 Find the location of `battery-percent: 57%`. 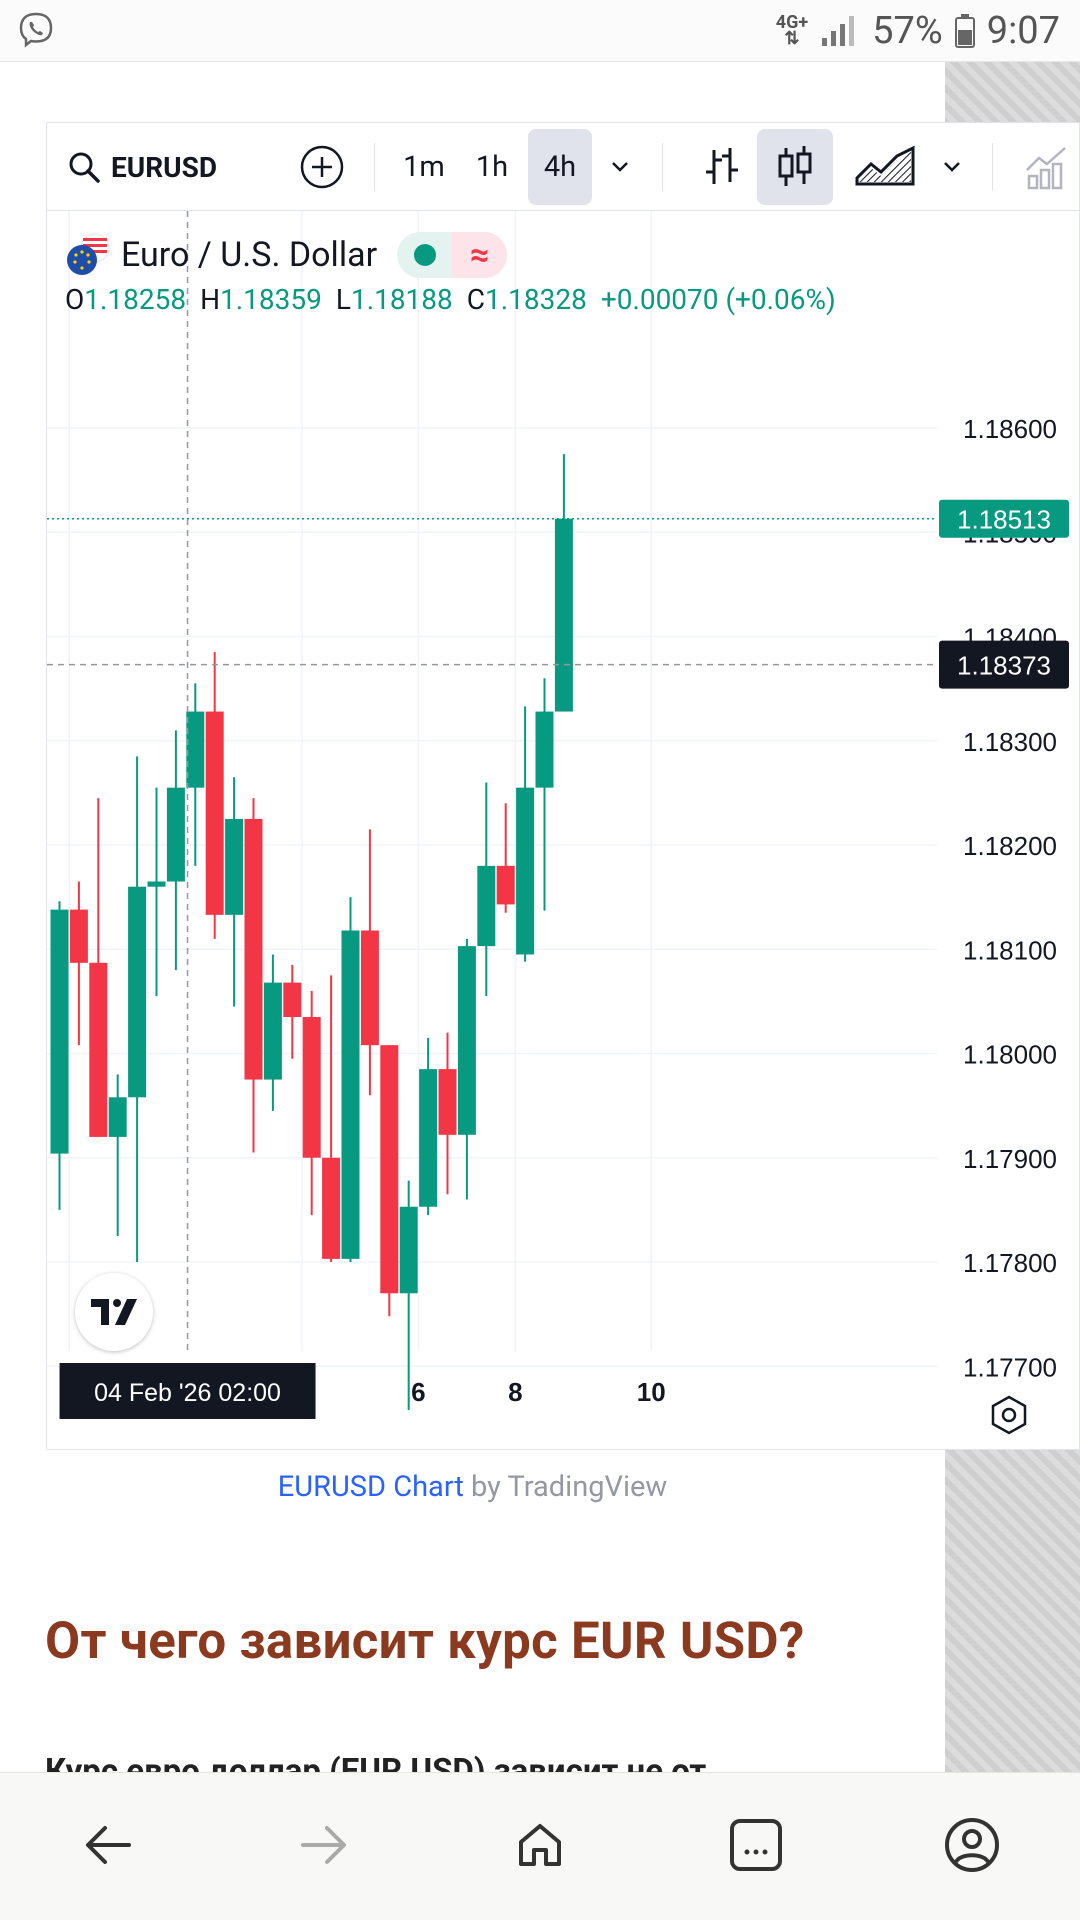

battery-percent: 57% is located at coordinates (907, 31).